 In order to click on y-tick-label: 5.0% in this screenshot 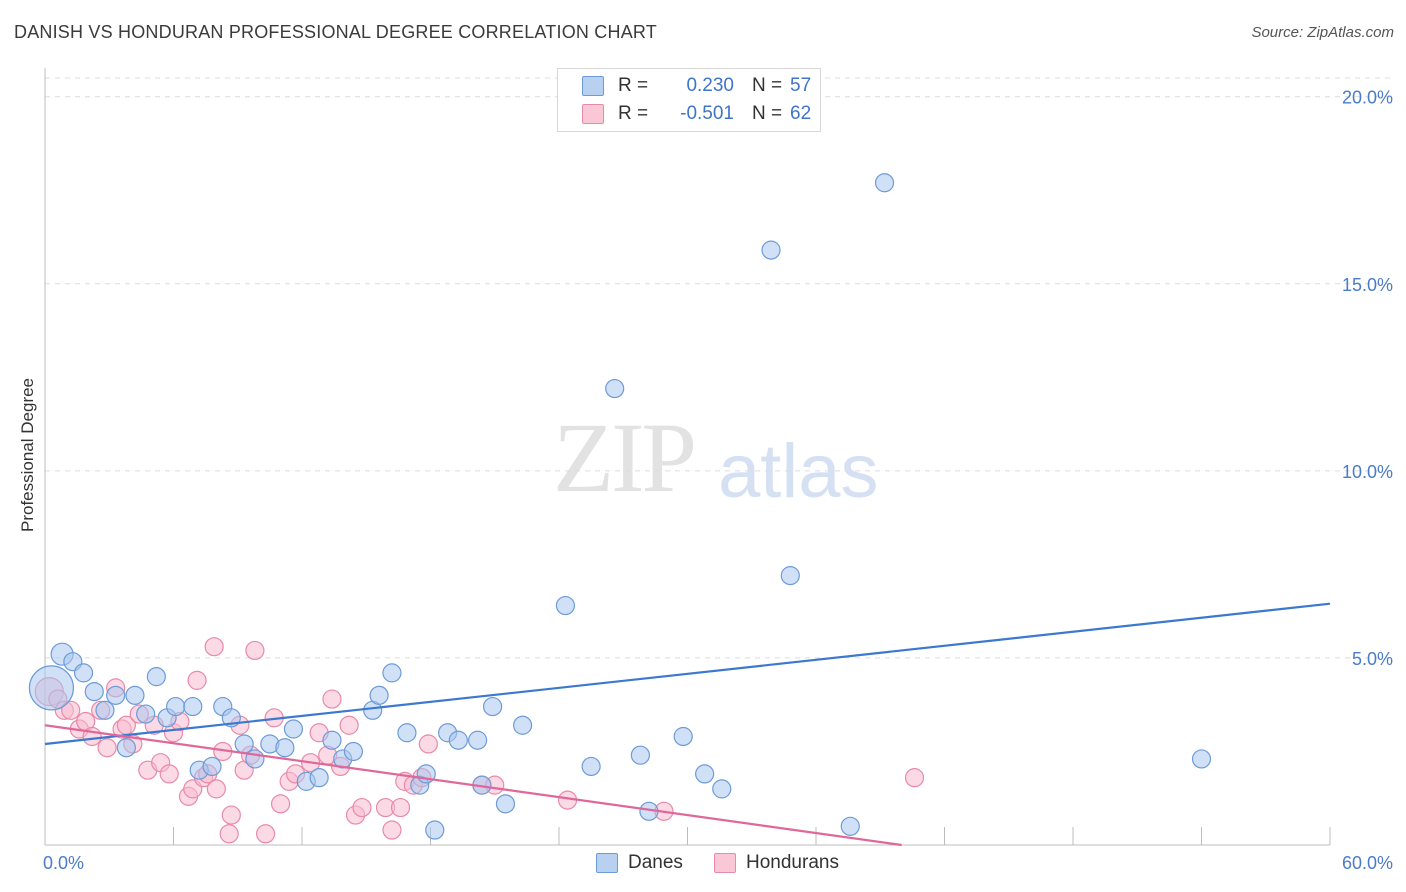, I will do `click(1372, 659)`.